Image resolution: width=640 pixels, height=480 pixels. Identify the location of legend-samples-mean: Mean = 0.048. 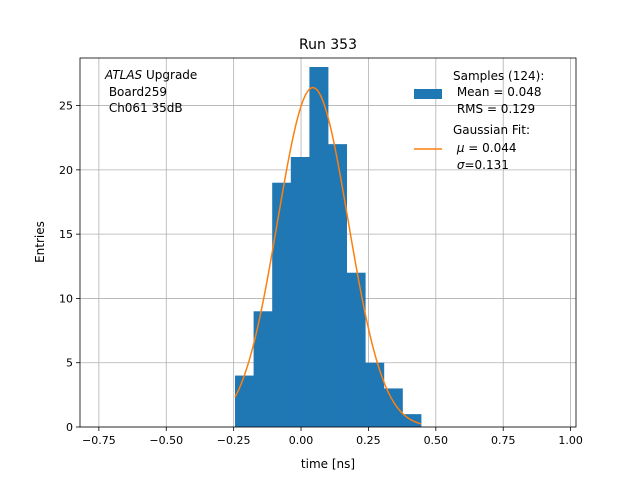
(497, 92).